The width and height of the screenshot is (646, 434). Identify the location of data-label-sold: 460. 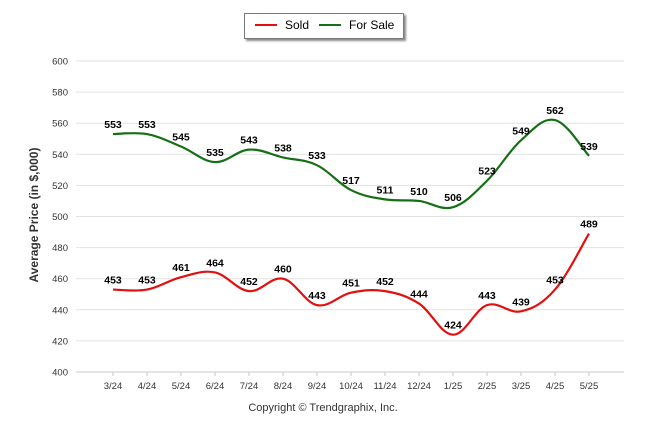
(283, 270).